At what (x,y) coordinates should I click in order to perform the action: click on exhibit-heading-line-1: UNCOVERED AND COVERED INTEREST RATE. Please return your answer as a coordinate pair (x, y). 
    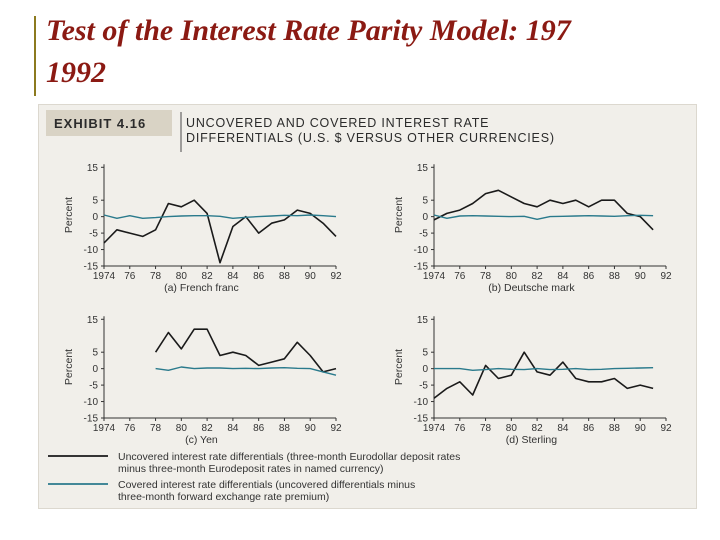
    Looking at the image, I should click on (337, 123).